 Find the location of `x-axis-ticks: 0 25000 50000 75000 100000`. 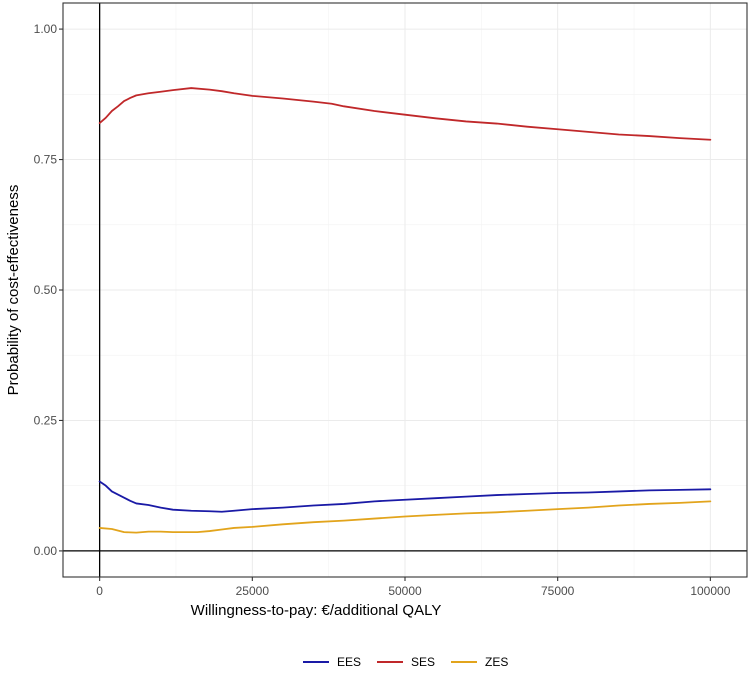

x-axis-ticks: 0 25000 50000 75000 100000 is located at coordinates (413, 587).